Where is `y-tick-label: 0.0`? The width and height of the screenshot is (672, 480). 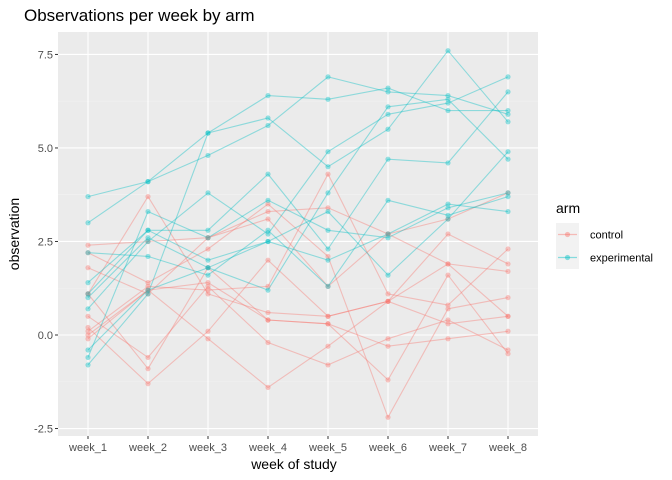 y-tick-label: 0.0 is located at coordinates (45, 336).